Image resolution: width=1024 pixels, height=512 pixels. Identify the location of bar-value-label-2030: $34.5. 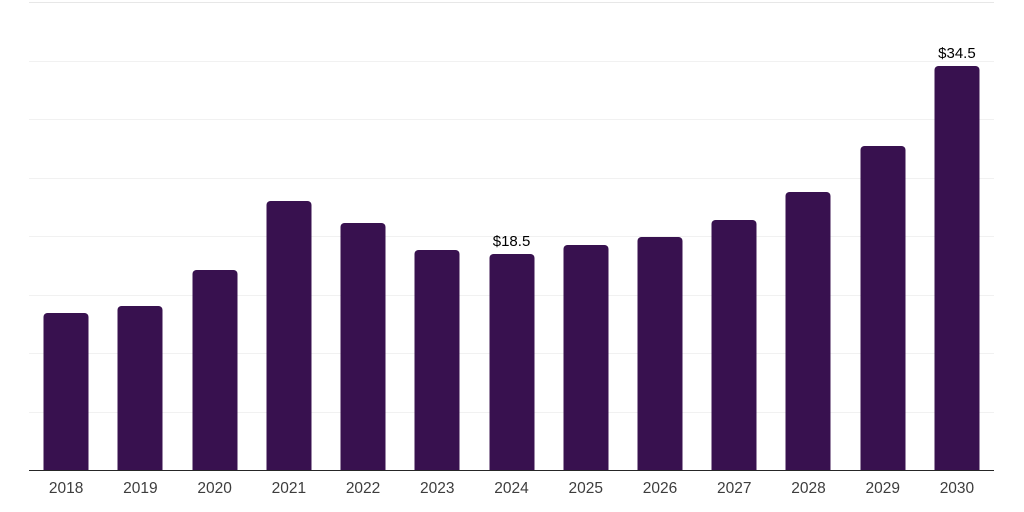
(957, 54).